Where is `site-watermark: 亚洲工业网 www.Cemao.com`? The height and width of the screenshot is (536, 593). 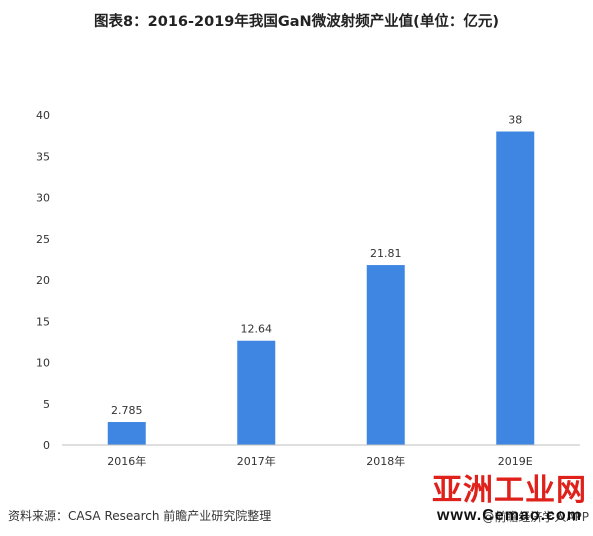
site-watermark: 亚洲工业网 www.Cemao.com is located at coordinates (509, 500).